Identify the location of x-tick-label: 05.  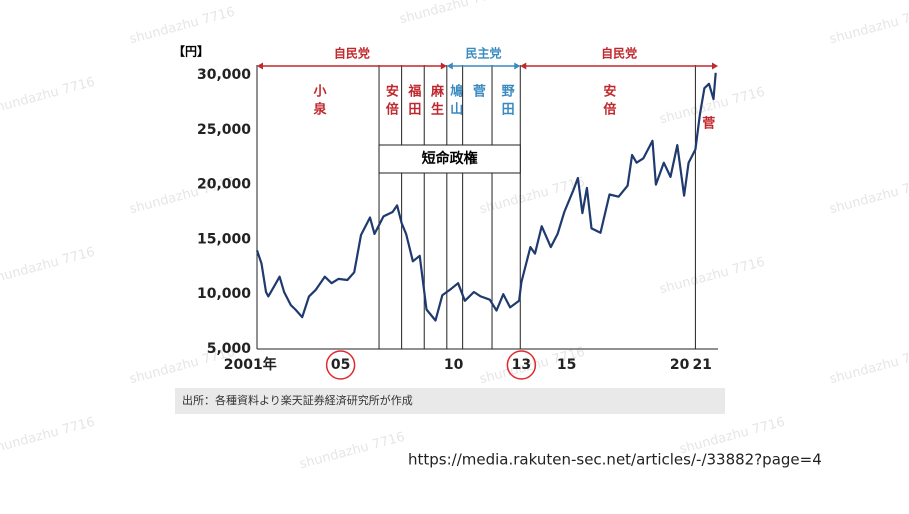
(340, 365).